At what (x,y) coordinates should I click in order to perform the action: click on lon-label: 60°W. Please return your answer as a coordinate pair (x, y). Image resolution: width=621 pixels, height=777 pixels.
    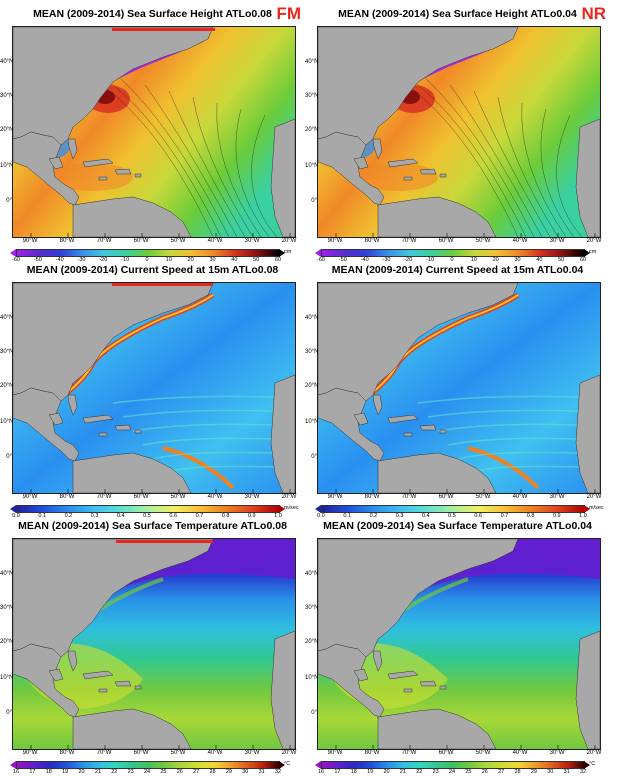
    Looking at the image, I should click on (446, 753).